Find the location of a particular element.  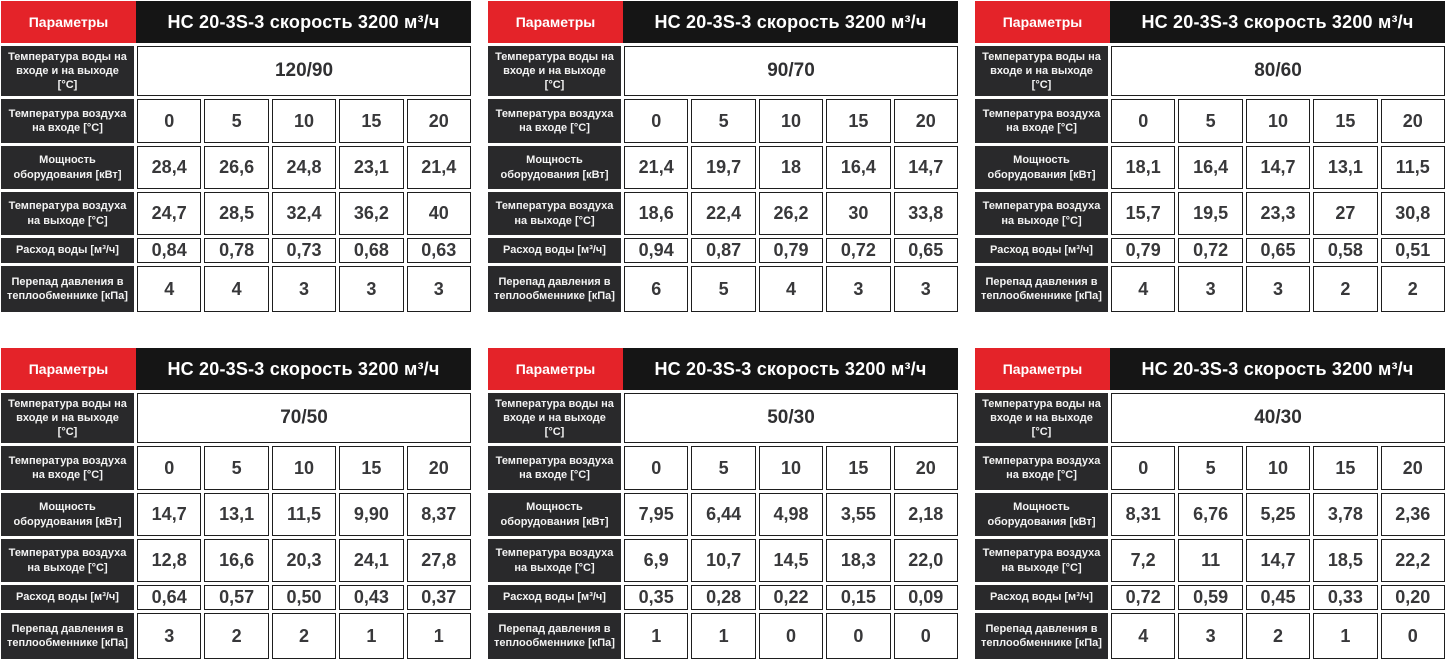

power-value: 8,37 is located at coordinates (438, 514).